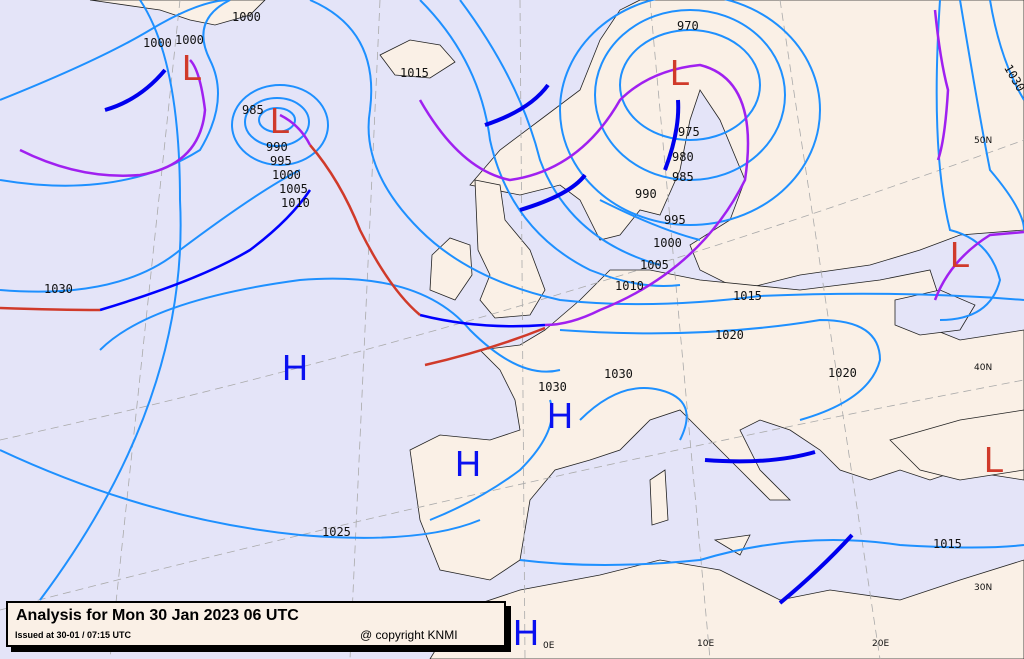 This screenshot has width=1024, height=659. I want to click on longitude-label: 20E, so click(881, 644).